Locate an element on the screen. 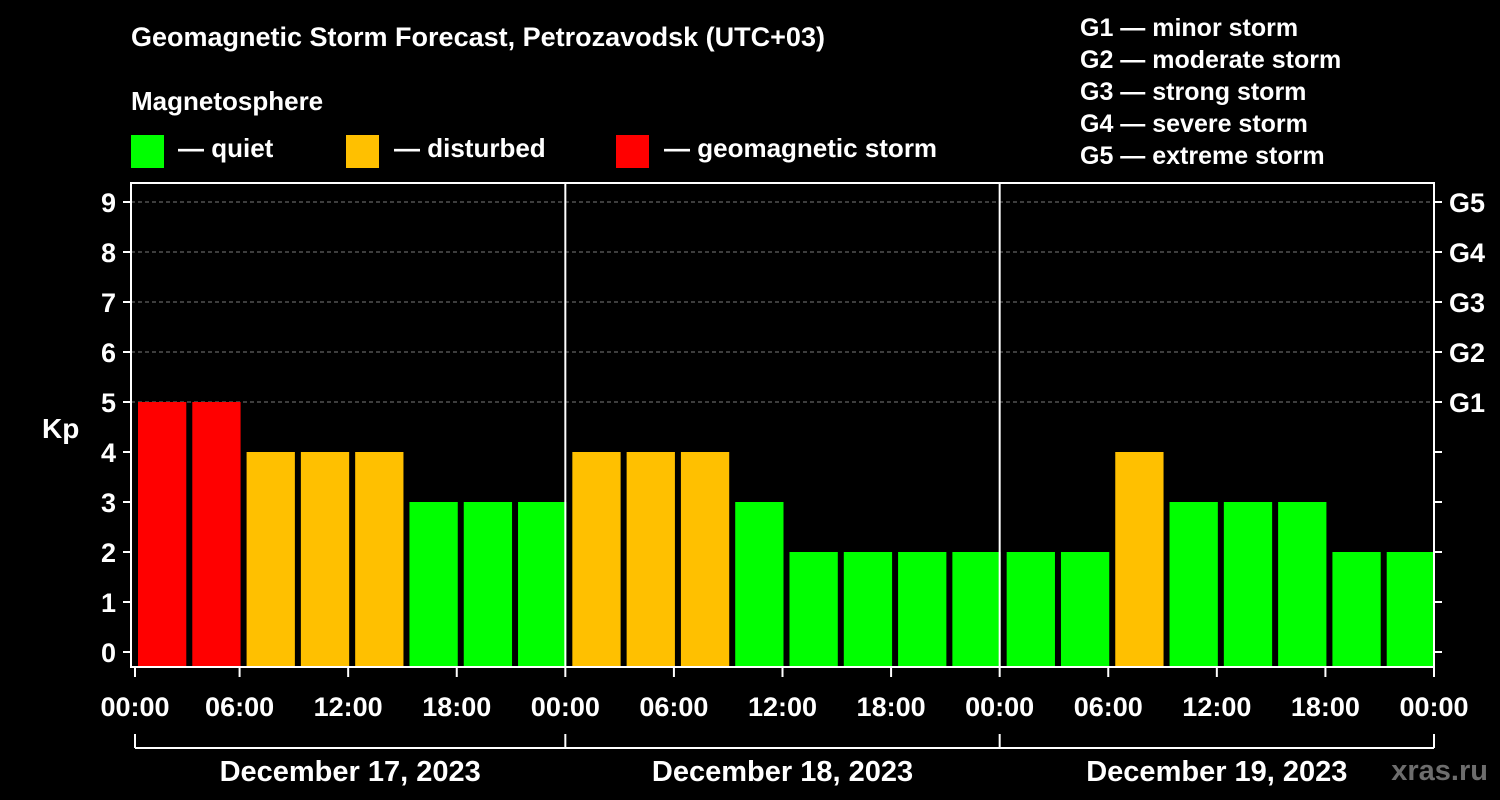 The width and height of the screenshot is (1500, 800). y-tick-label: 1 is located at coordinates (108, 603).